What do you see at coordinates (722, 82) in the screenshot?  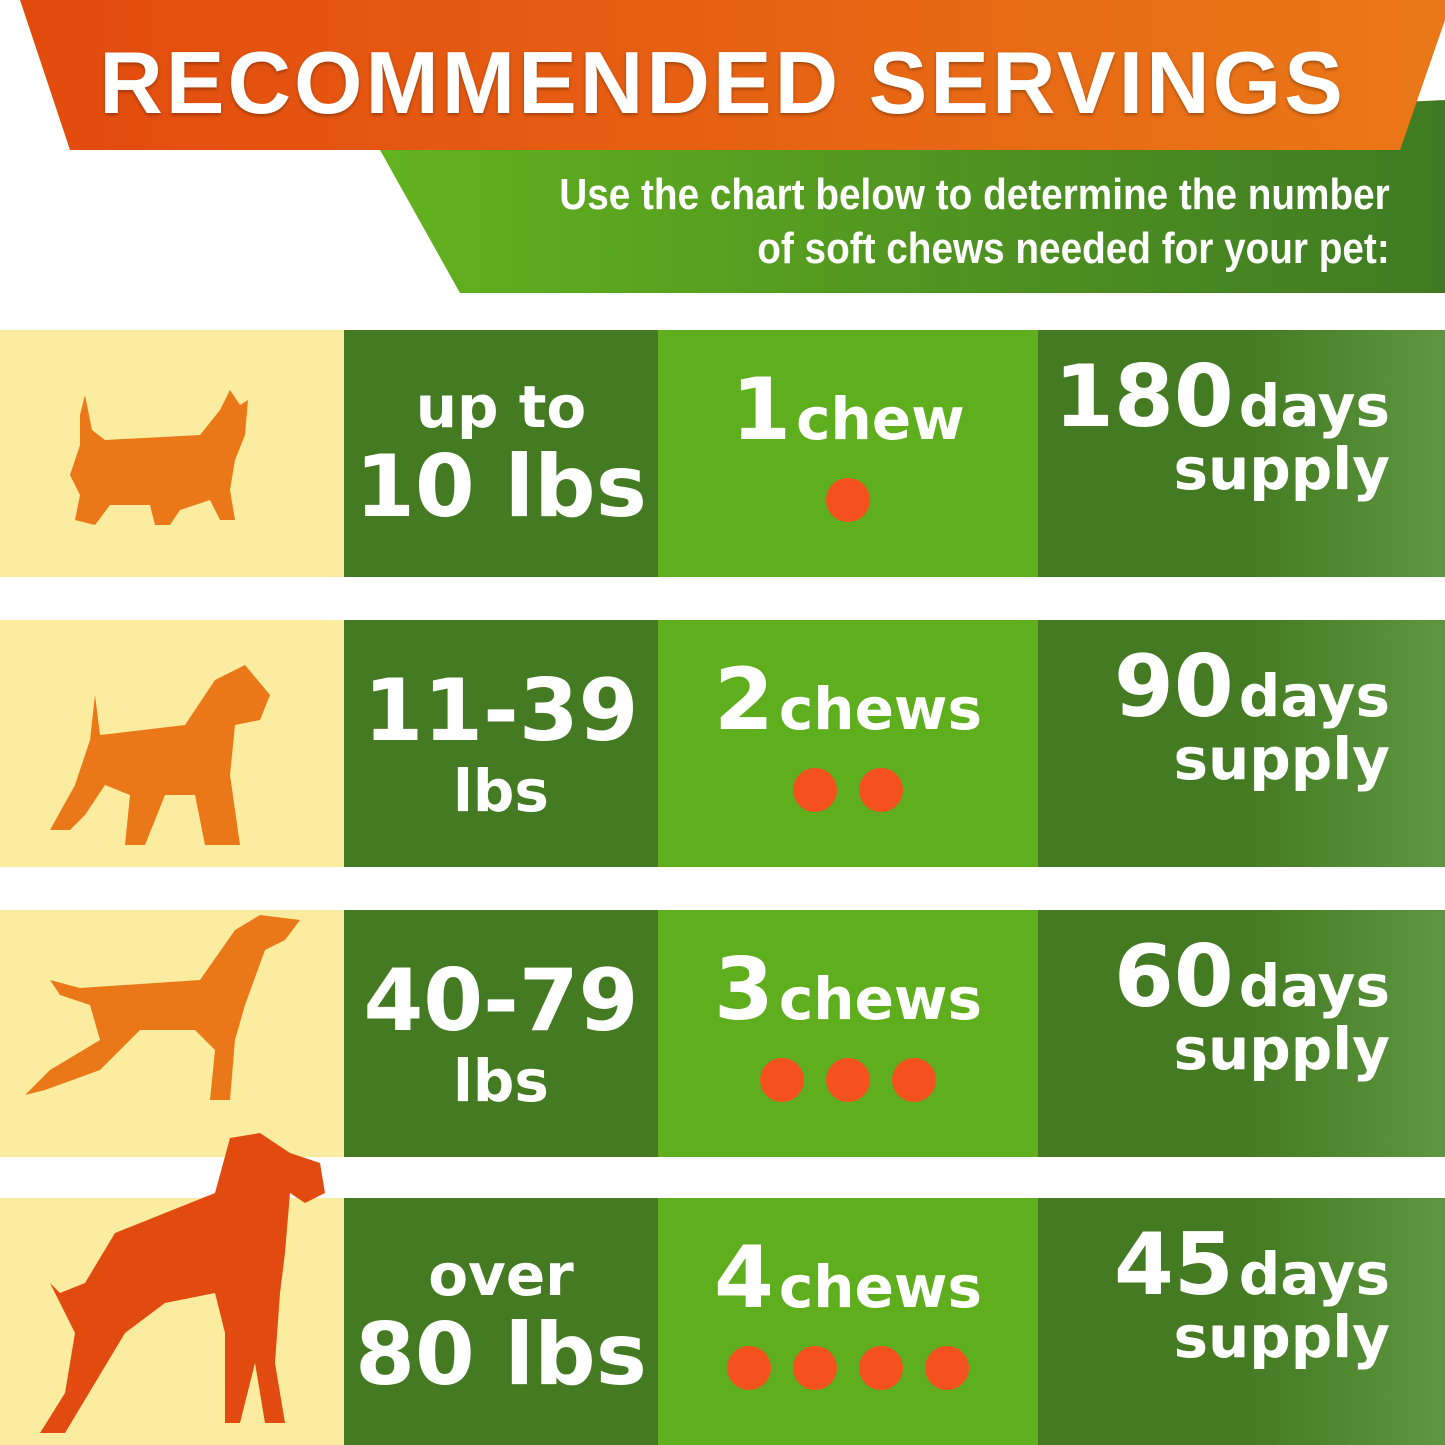 I see `page-title: RECOMMENDED SERVINGS` at bounding box center [722, 82].